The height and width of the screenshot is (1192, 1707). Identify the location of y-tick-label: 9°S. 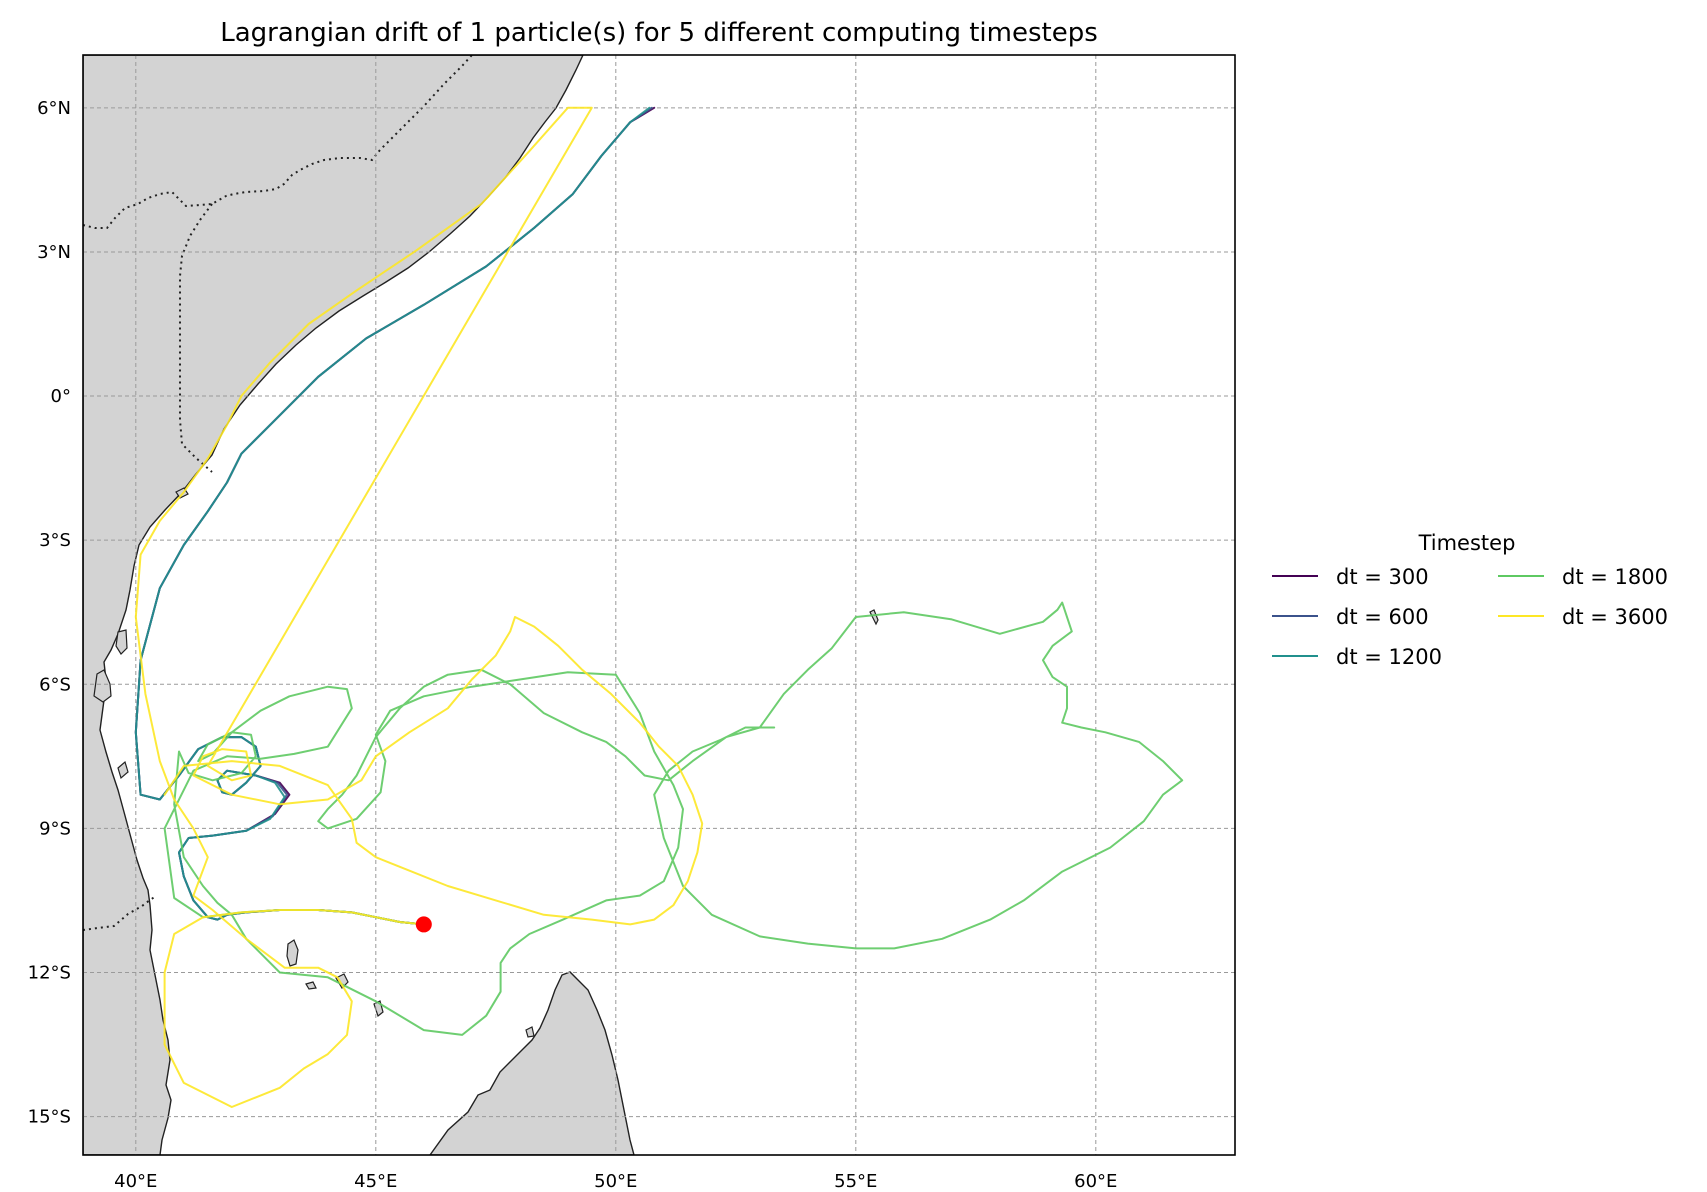
(55, 828).